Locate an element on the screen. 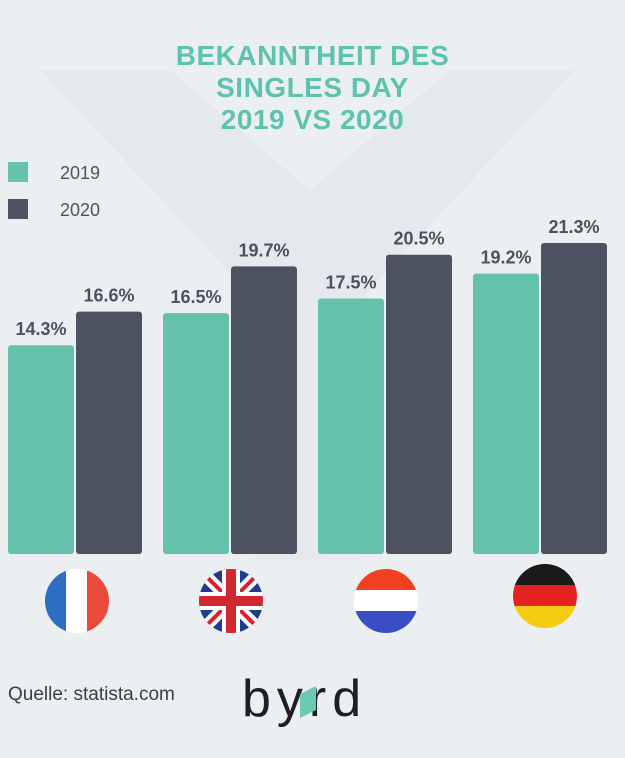 The height and width of the screenshot is (758, 625). data-label-france-flag-2019: 14.3% is located at coordinates (40, 329).